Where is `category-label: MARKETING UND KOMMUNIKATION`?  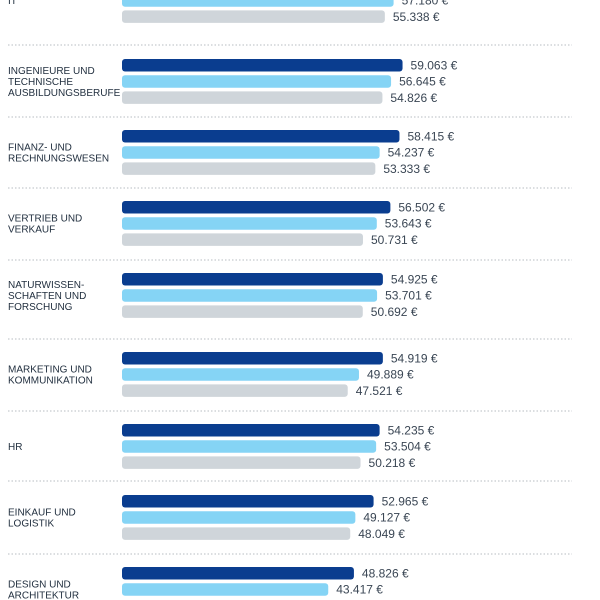 category-label: MARKETING UND KOMMUNIKATION is located at coordinates (50, 375).